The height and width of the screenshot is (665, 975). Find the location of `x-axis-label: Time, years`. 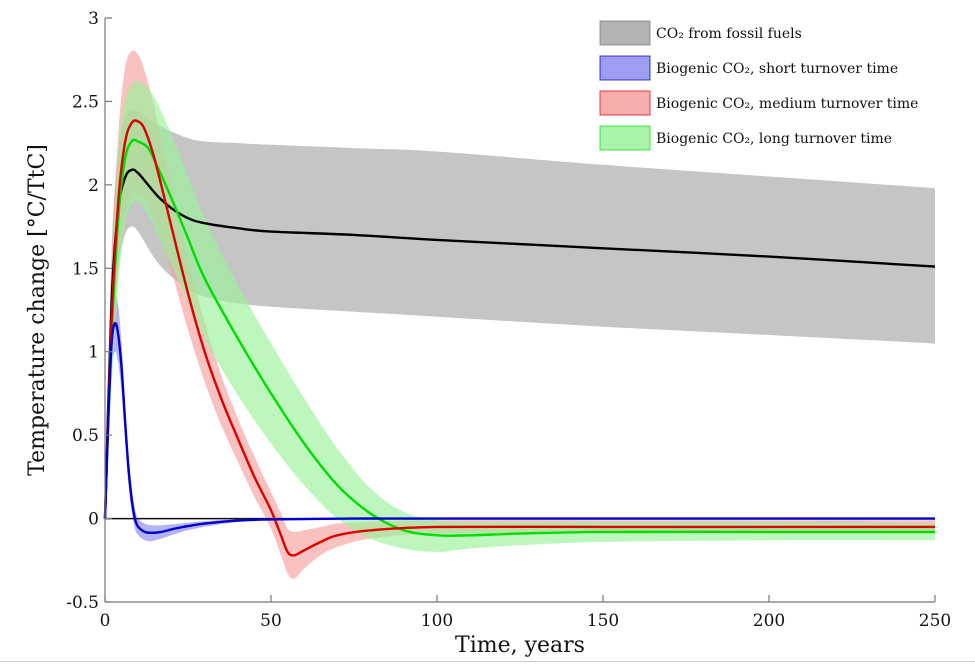

x-axis-label: Time, years is located at coordinates (520, 645).